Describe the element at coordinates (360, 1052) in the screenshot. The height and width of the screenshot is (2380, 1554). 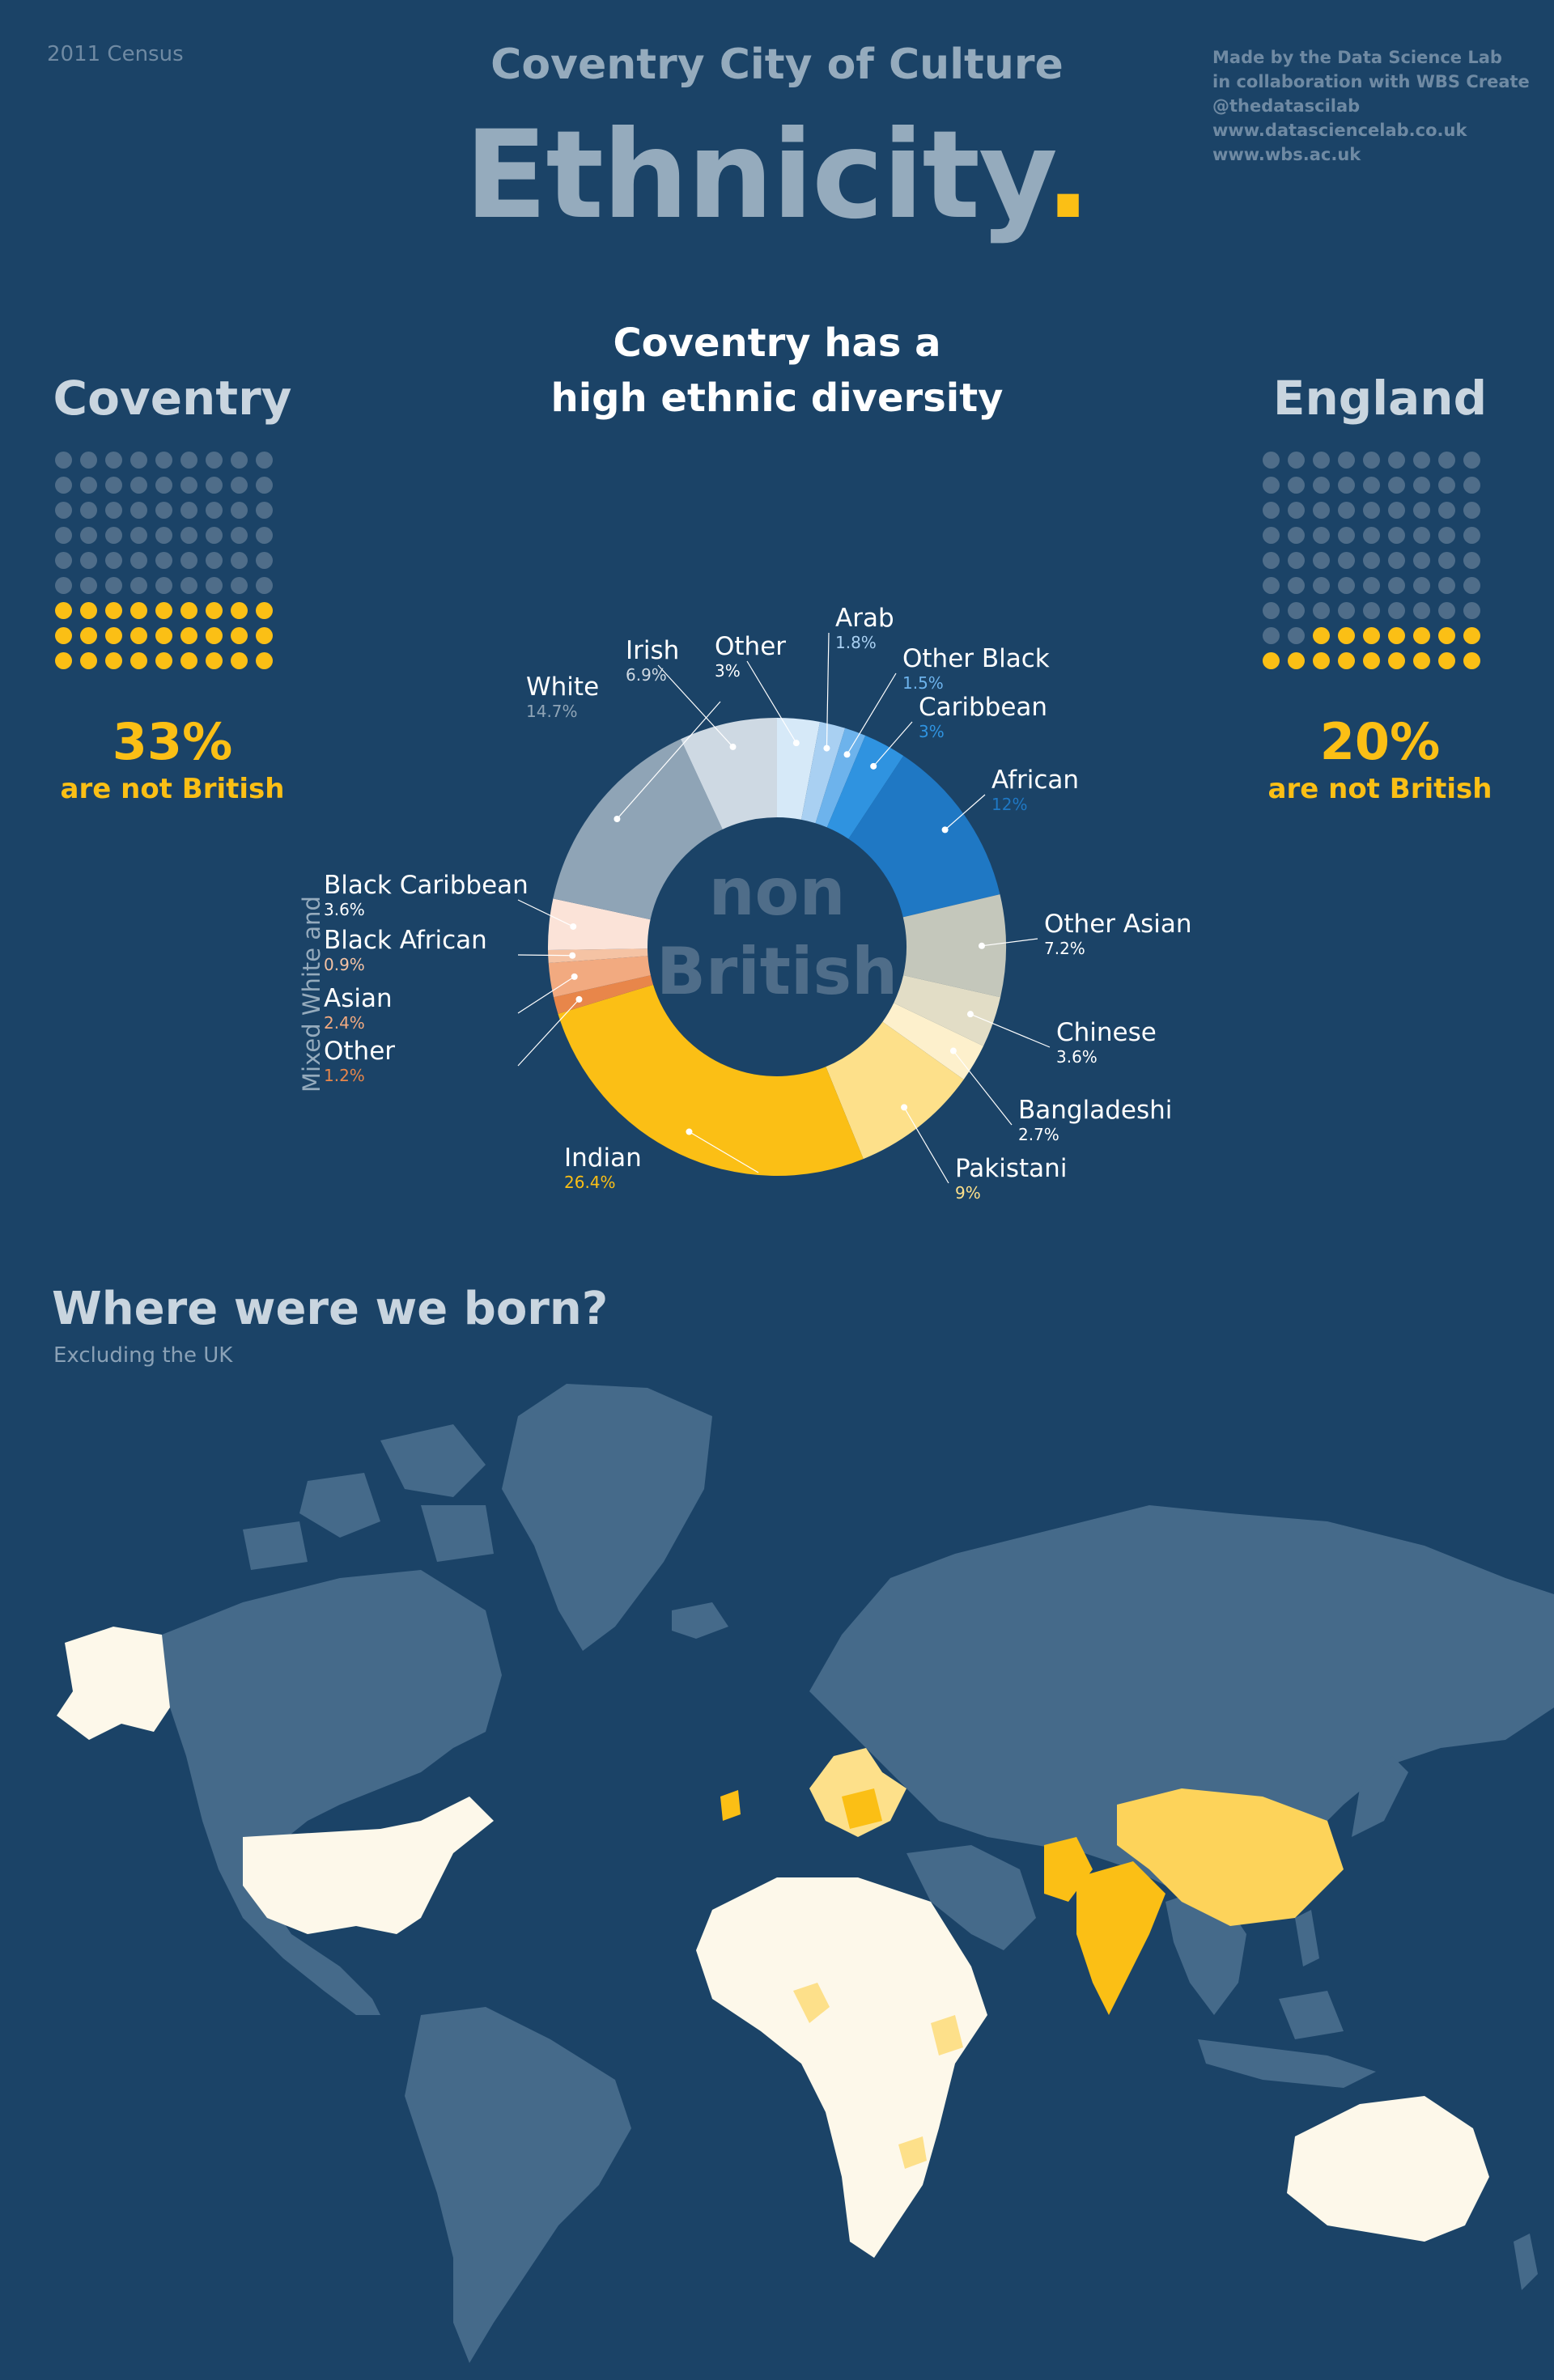
I see `slice-name: Other` at that location.